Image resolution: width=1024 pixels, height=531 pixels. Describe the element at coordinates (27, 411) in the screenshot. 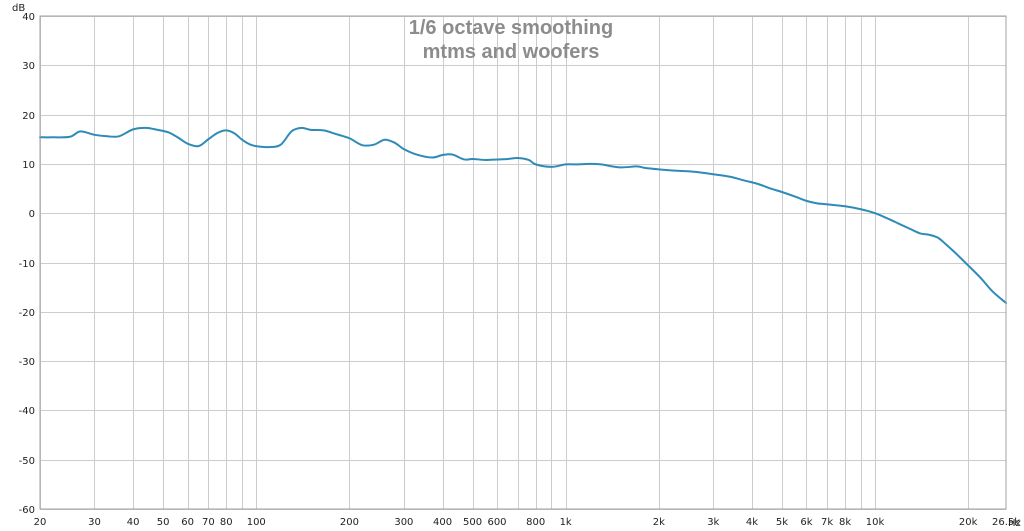

I see `y-tick-label: -40` at that location.